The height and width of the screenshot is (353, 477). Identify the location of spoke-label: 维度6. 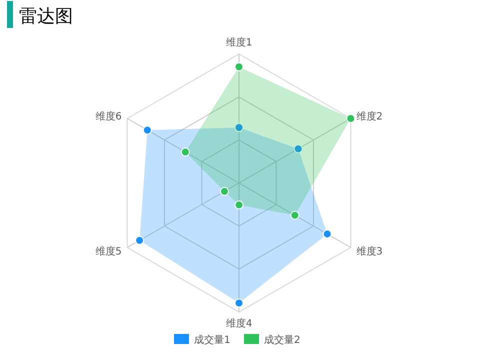
(108, 116).